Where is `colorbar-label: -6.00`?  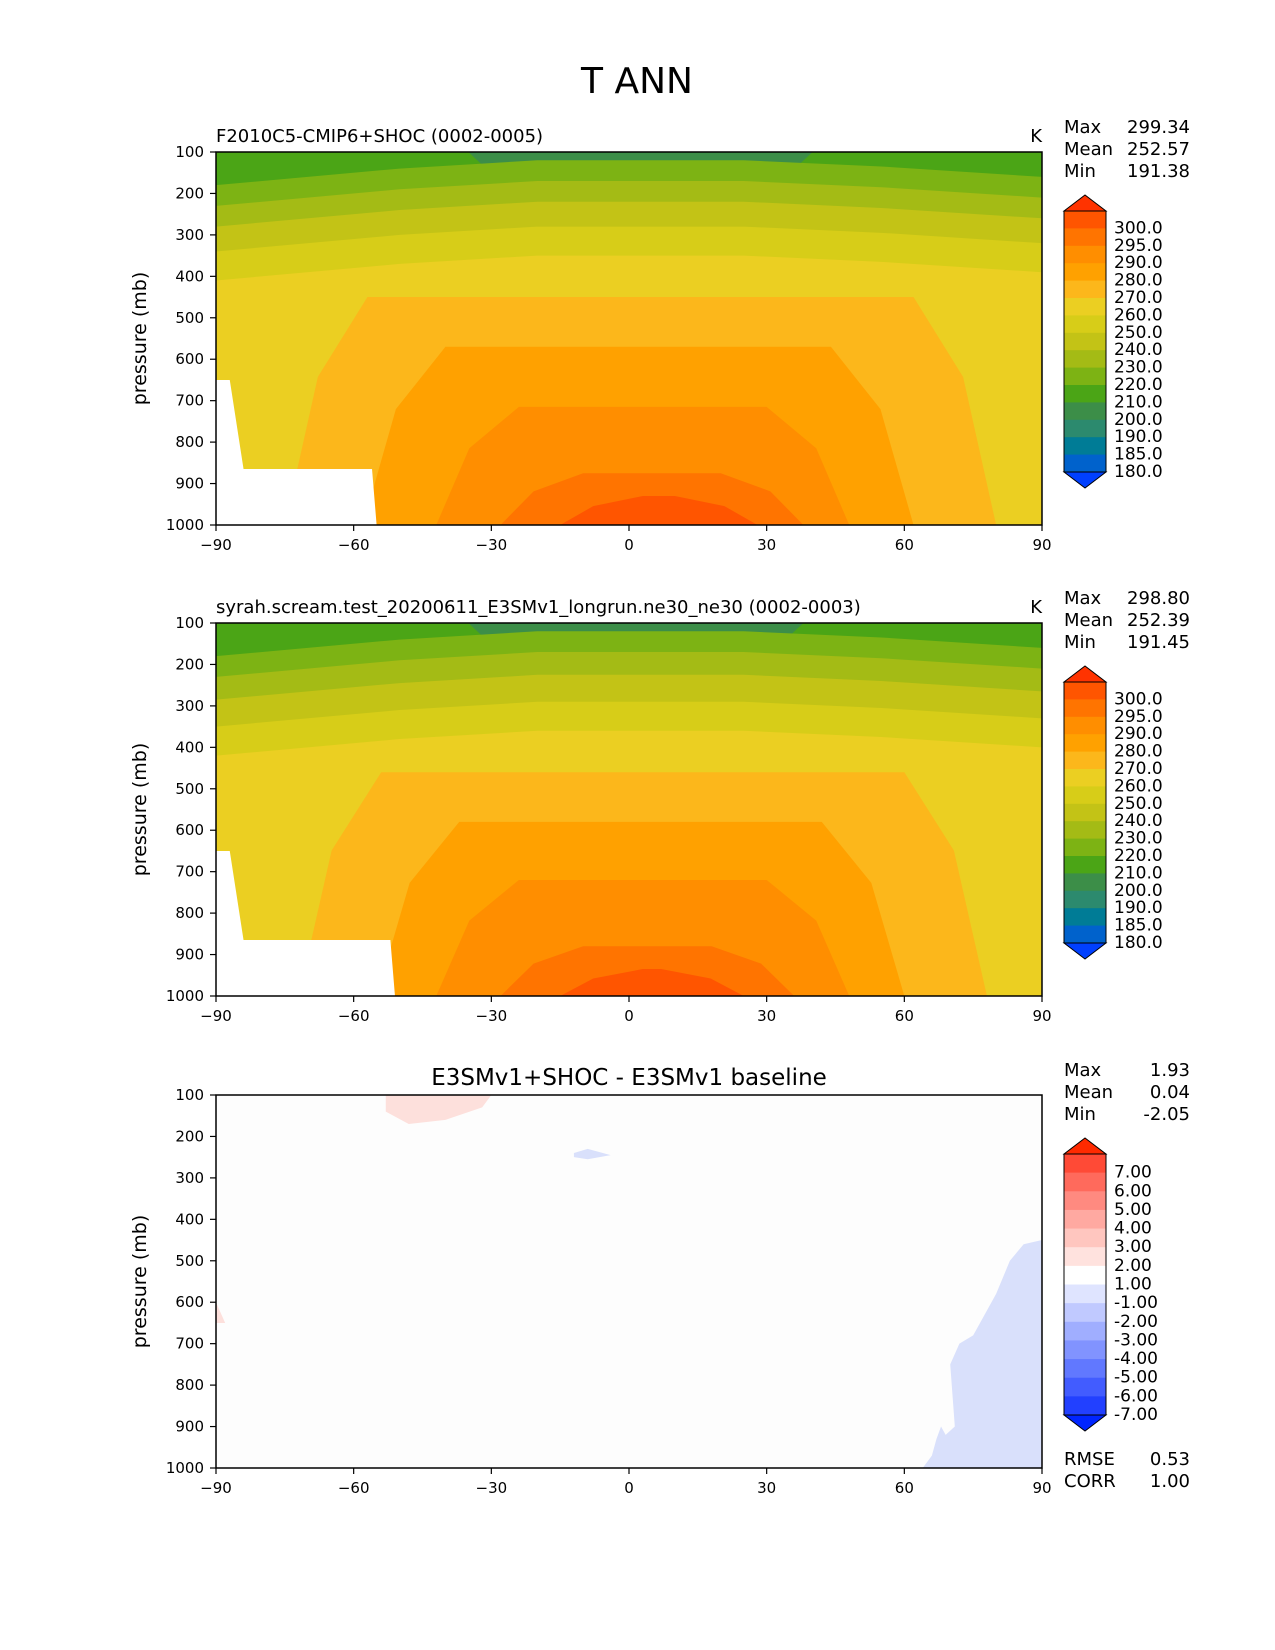
colorbar-label: -6.00 is located at coordinates (1136, 1396).